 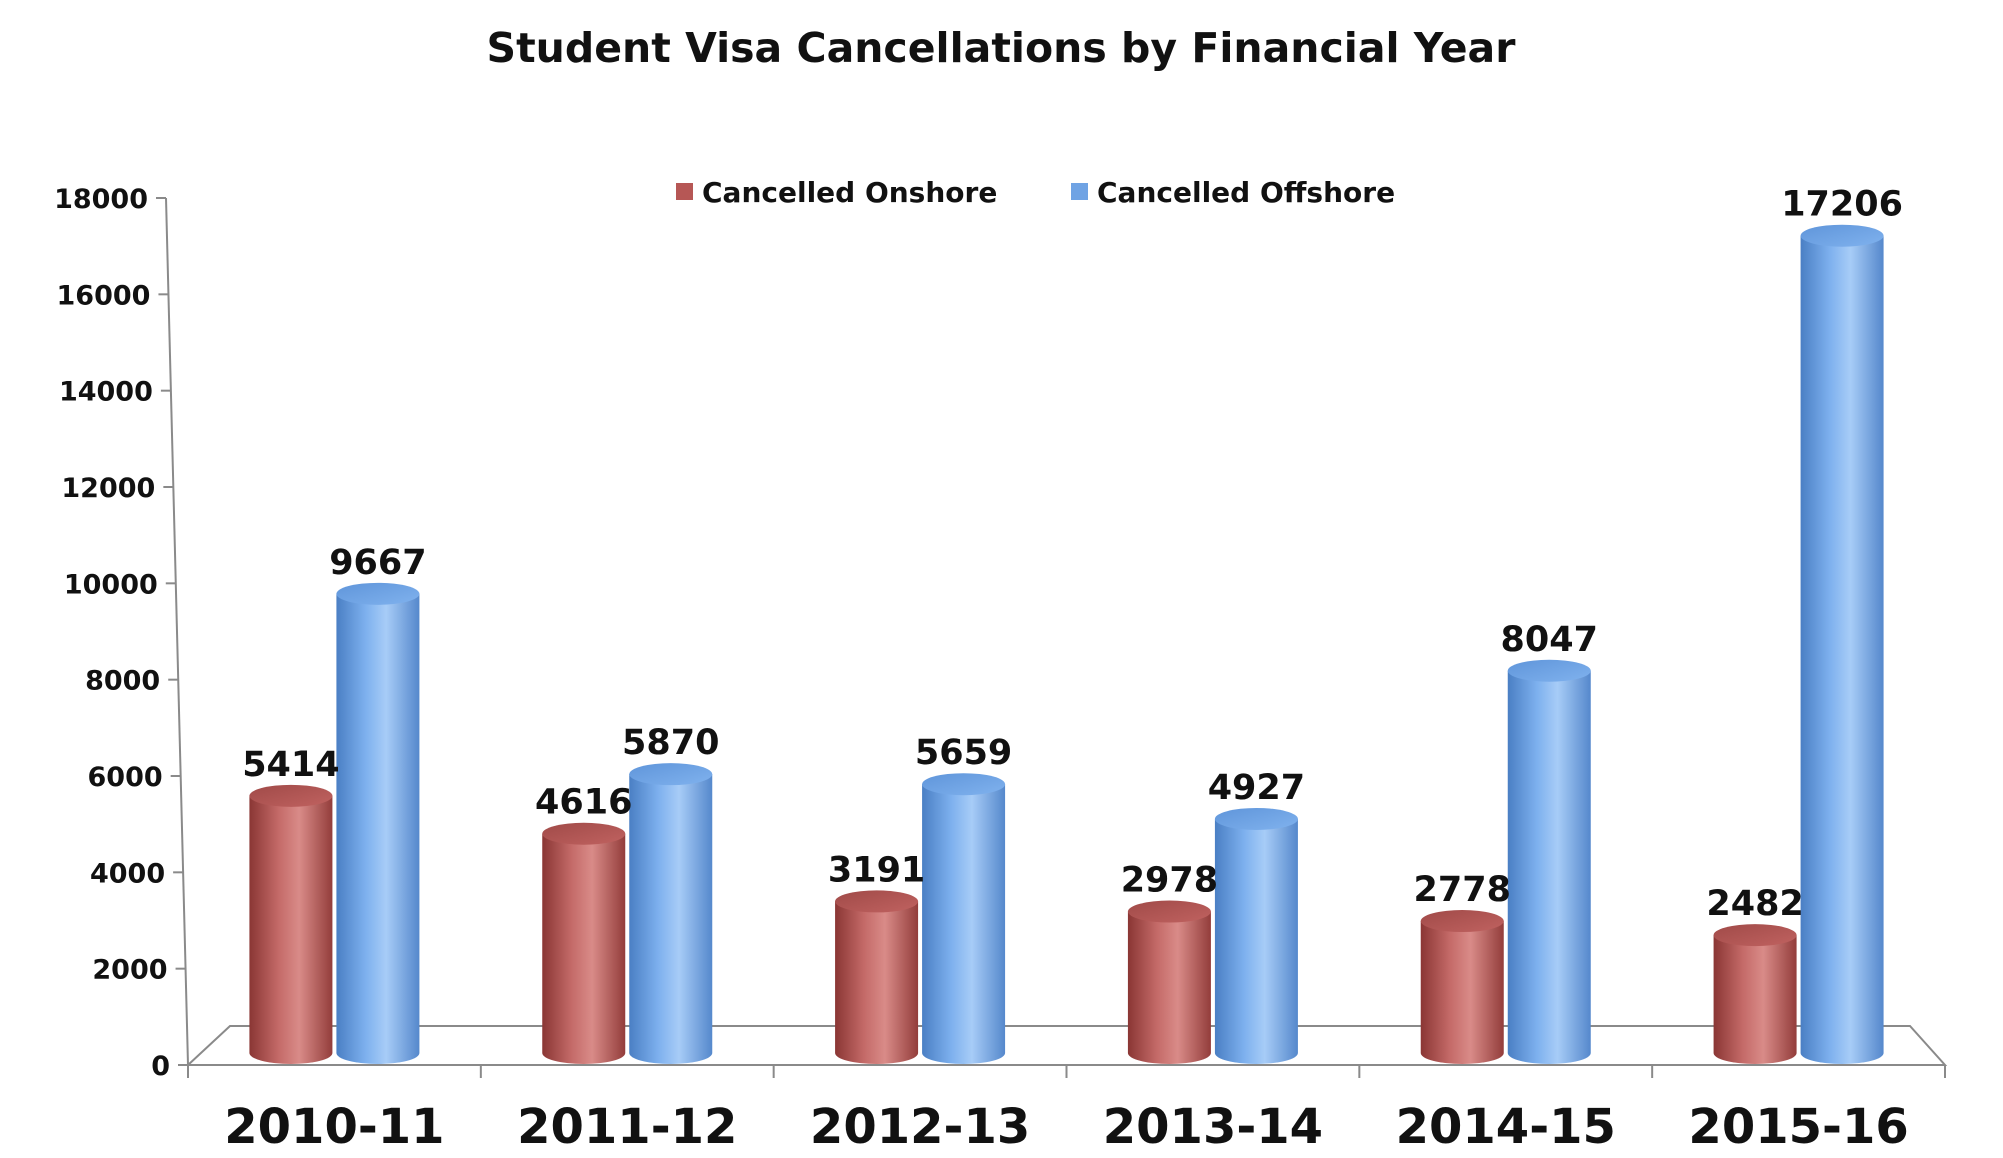 I want to click on data-label-onshore: 2778, so click(x=1462, y=890).